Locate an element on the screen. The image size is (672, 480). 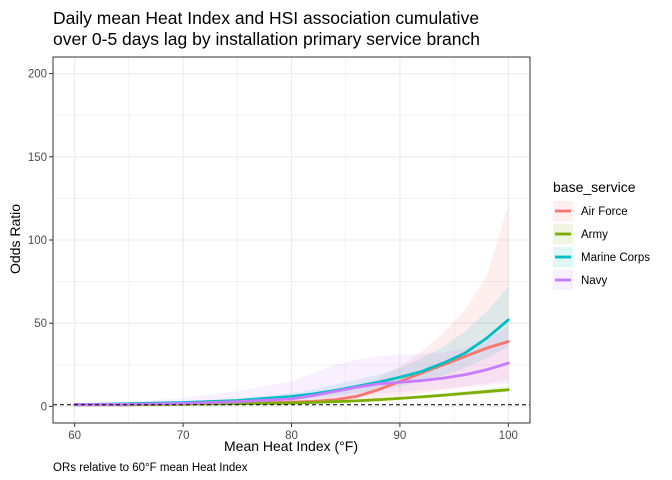
y-tick-label: 150 is located at coordinates (37, 158).